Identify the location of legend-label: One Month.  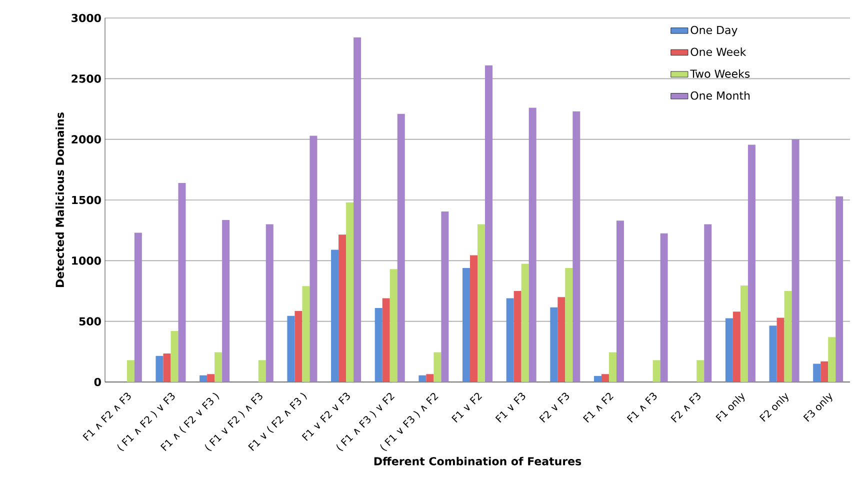
(720, 95).